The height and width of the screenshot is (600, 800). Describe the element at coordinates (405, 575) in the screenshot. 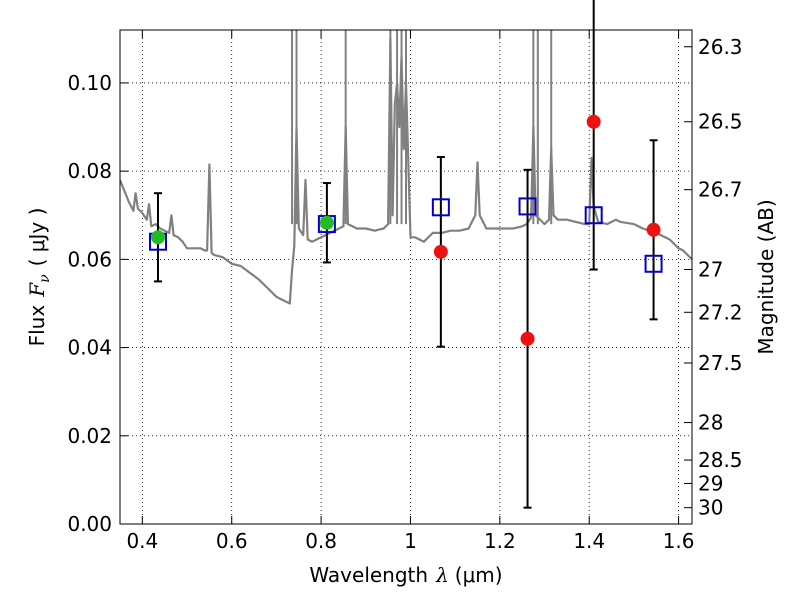

I see `x-axis-title: Wavelength λ (μm)` at that location.